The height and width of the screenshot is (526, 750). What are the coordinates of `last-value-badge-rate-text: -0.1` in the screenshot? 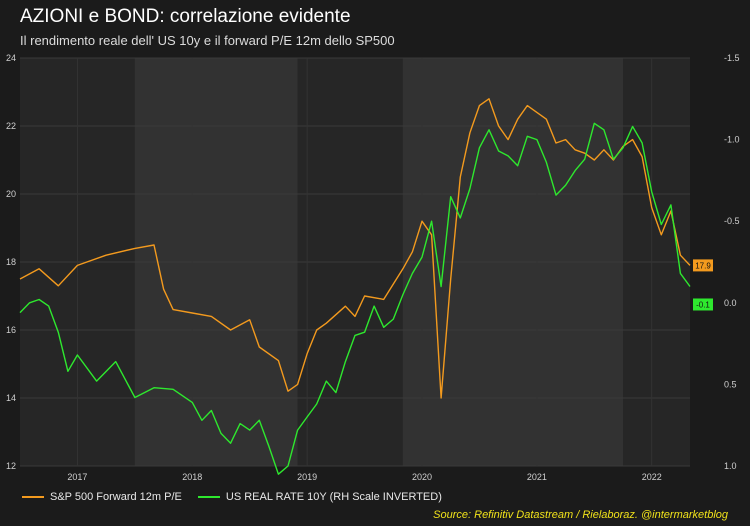 It's located at (703, 304).